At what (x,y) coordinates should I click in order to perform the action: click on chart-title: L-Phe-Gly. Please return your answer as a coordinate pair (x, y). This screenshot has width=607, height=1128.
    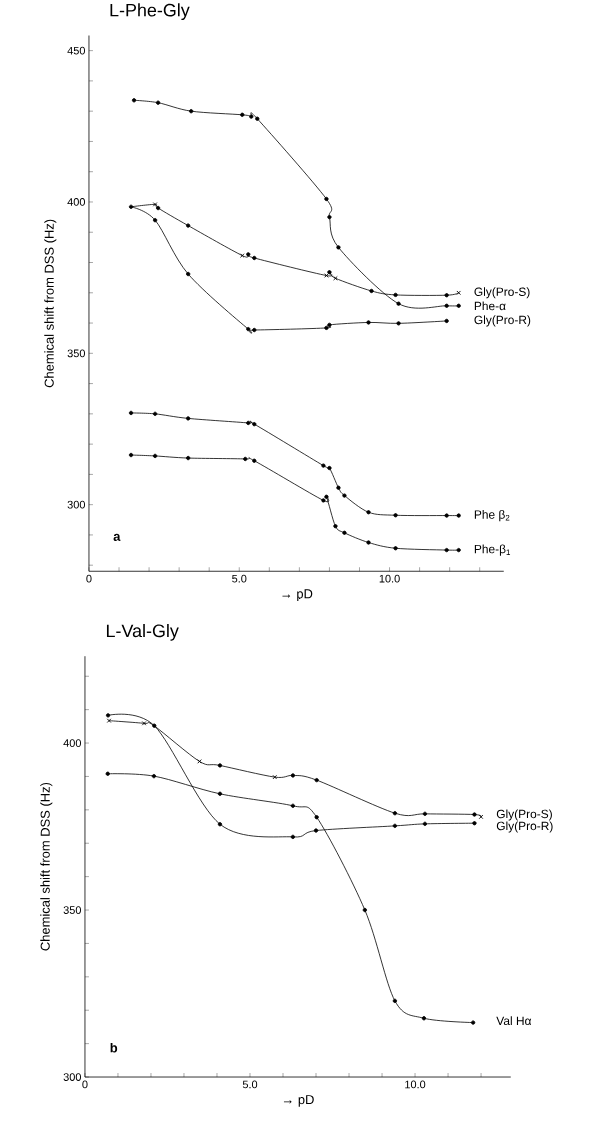
    Looking at the image, I should click on (150, 12).